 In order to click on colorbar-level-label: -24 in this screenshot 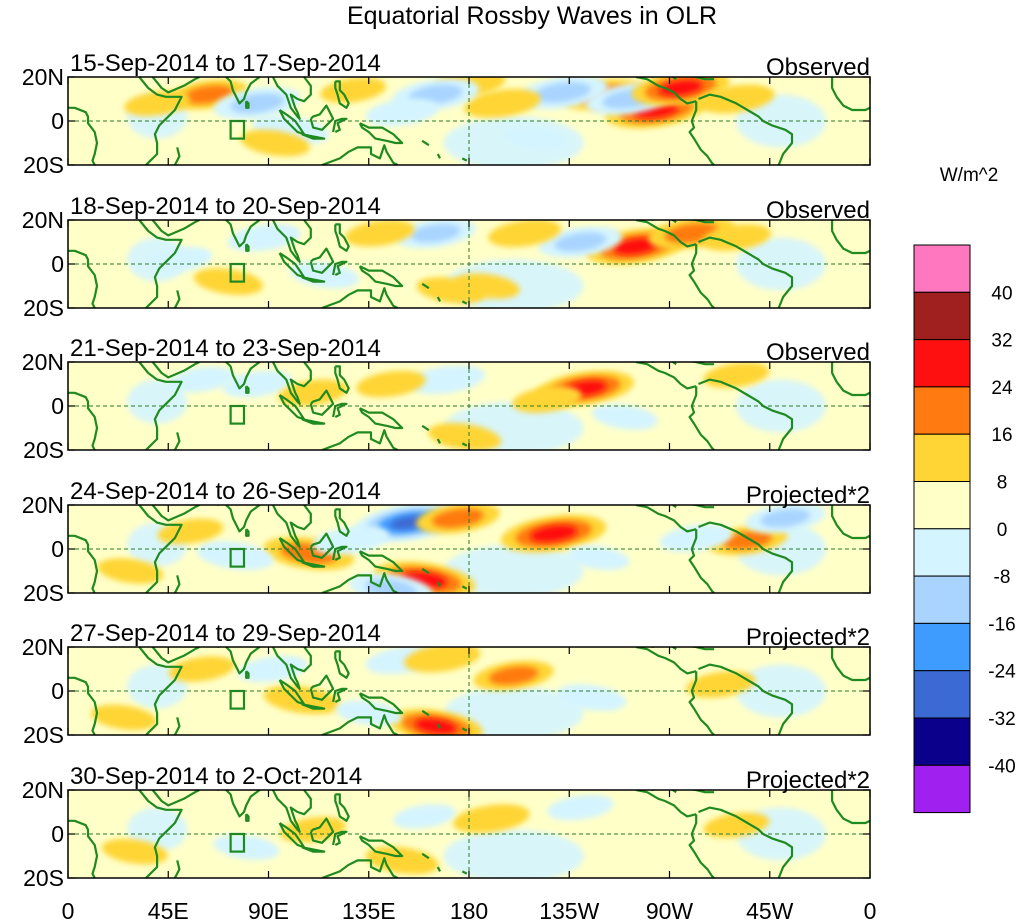, I will do `click(1002, 672)`.